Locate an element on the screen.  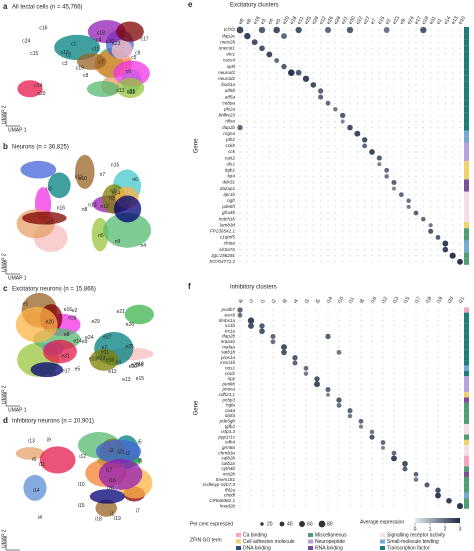
color-tick-label: 0 is located at coordinates (415, 529).